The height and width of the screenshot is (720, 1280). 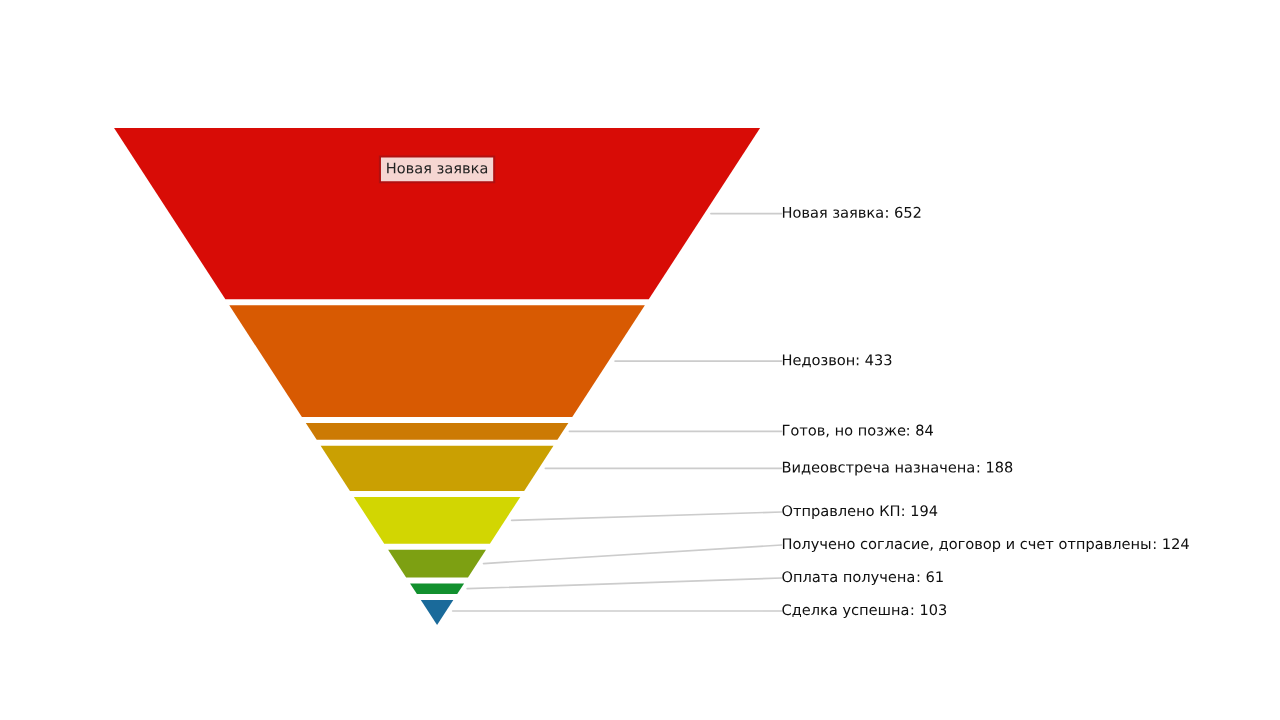 I want to click on data-label: : 84, so click(x=920, y=430).